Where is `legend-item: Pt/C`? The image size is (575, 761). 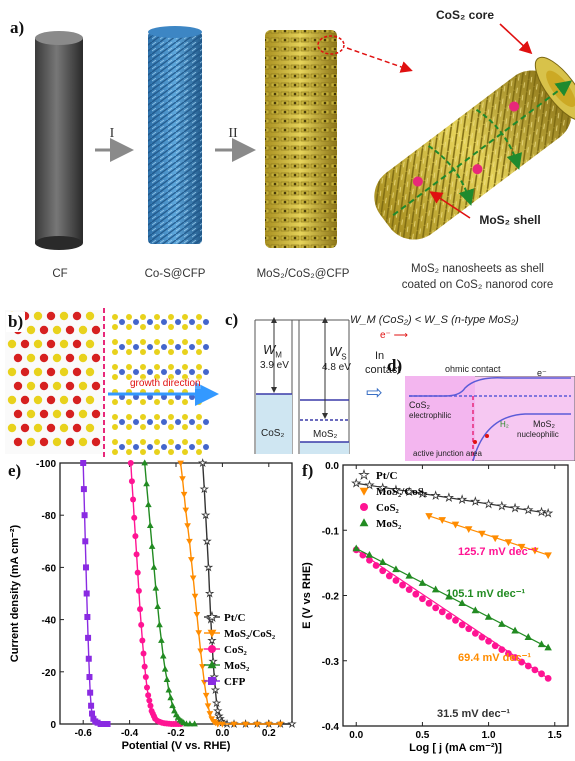
legend-item: Pt/C is located at coordinates (377, 475).